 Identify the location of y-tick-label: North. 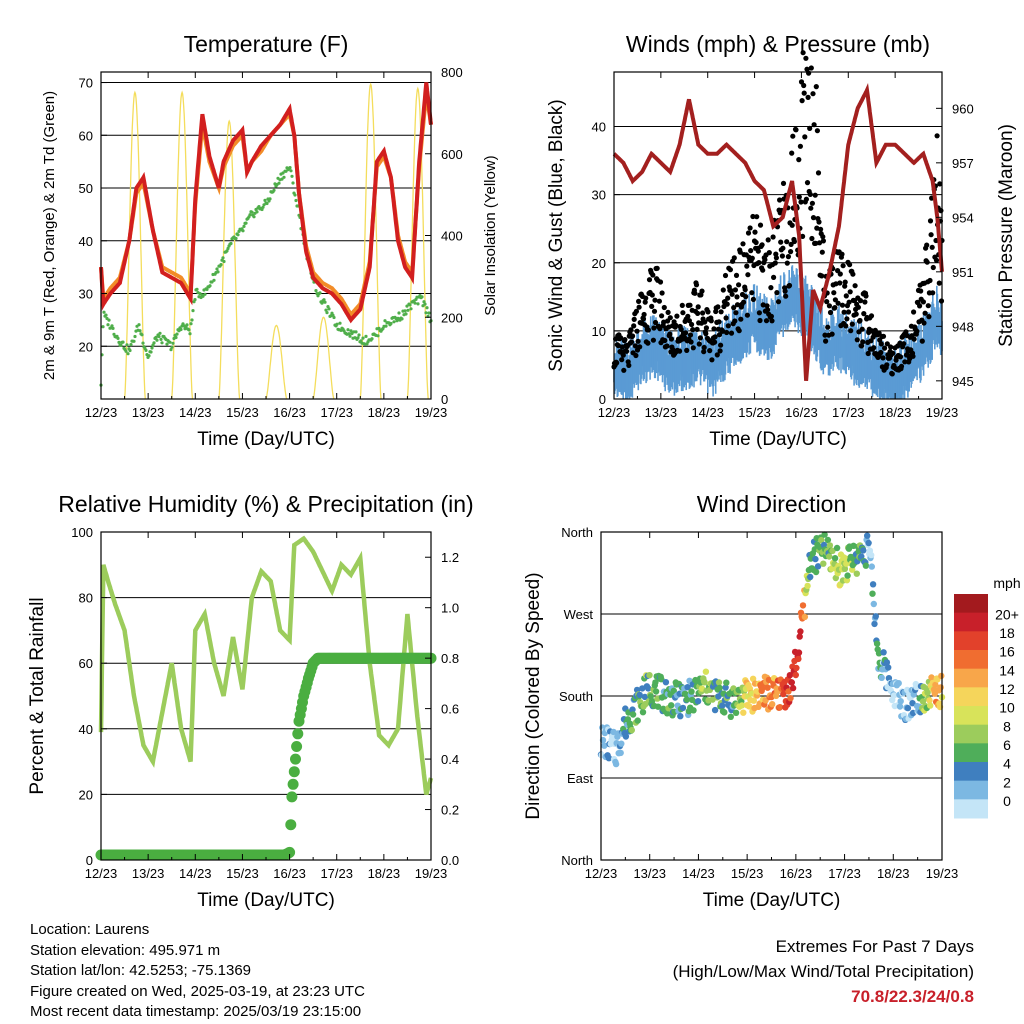
(577, 532).